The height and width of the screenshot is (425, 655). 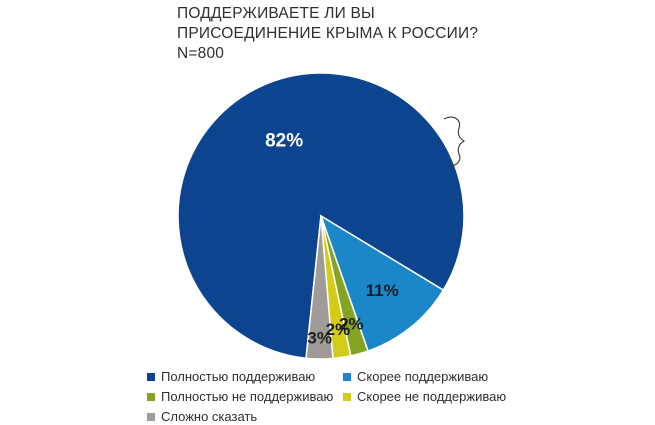 I want to click on pie-slice-hard-to-say, so click(x=319, y=287).